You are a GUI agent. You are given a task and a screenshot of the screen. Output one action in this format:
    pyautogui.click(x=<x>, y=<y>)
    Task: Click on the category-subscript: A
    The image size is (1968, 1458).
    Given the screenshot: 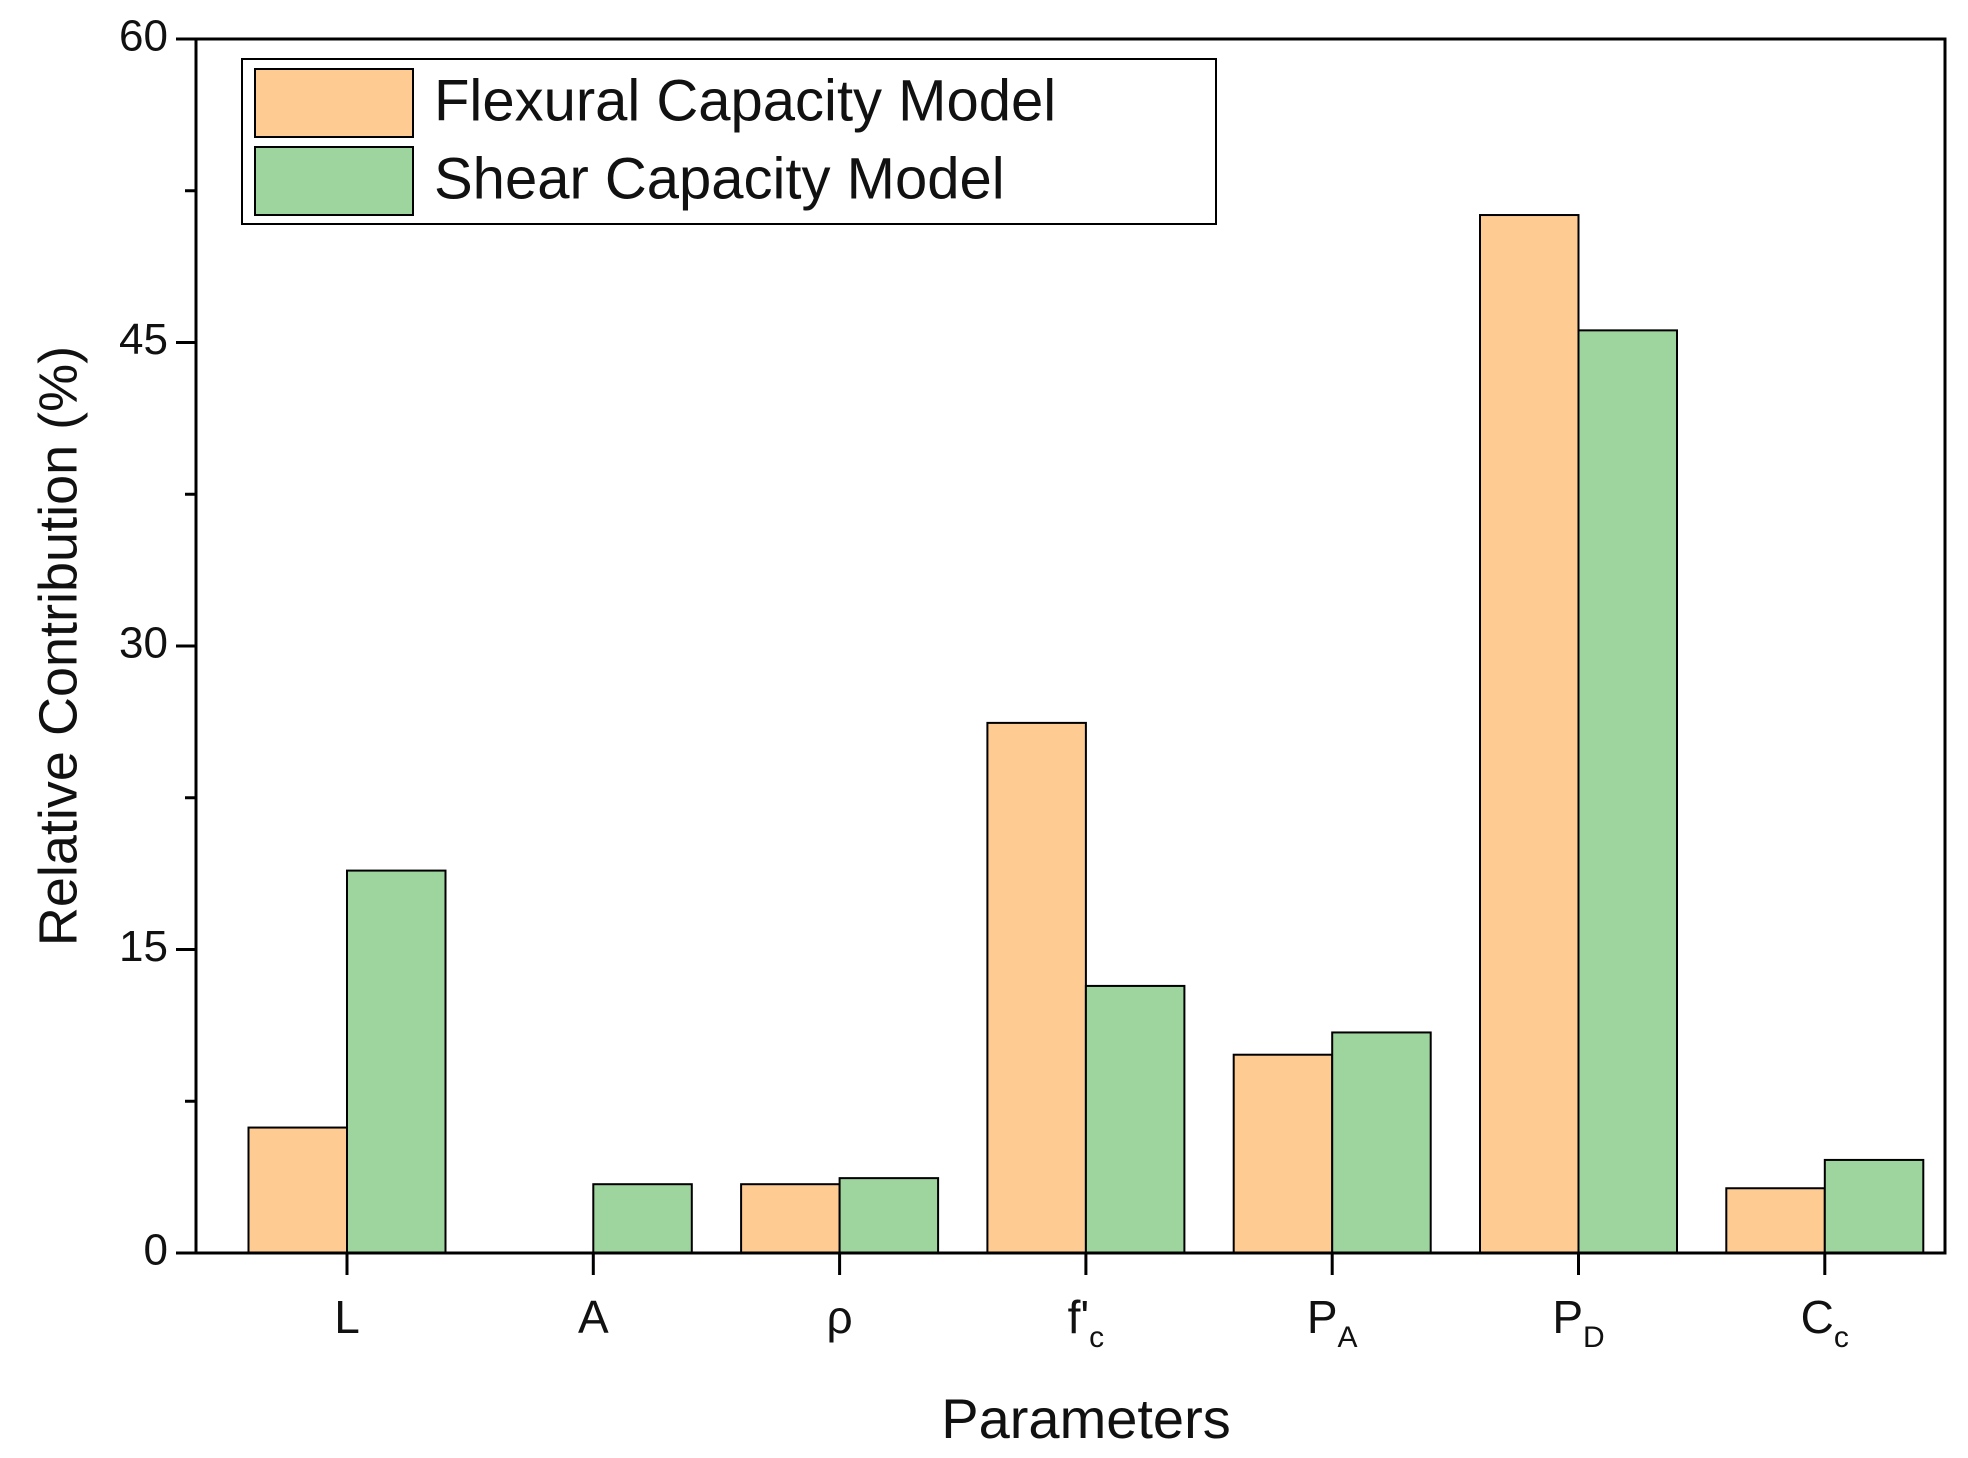 What is the action you would take?
    pyautogui.click(x=1348, y=1337)
    